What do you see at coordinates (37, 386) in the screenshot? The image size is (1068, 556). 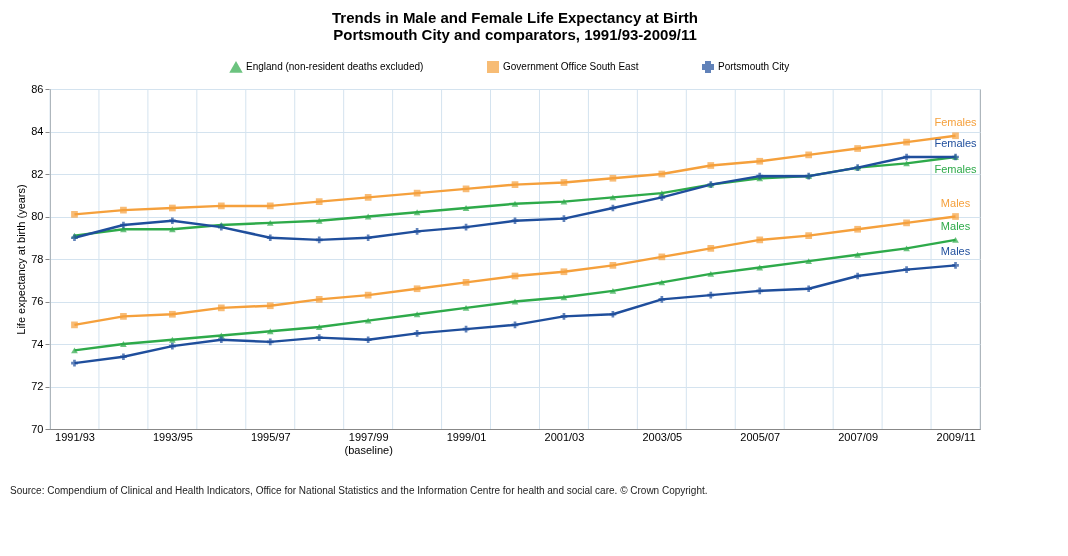 I see `y-tick-label: 72` at bounding box center [37, 386].